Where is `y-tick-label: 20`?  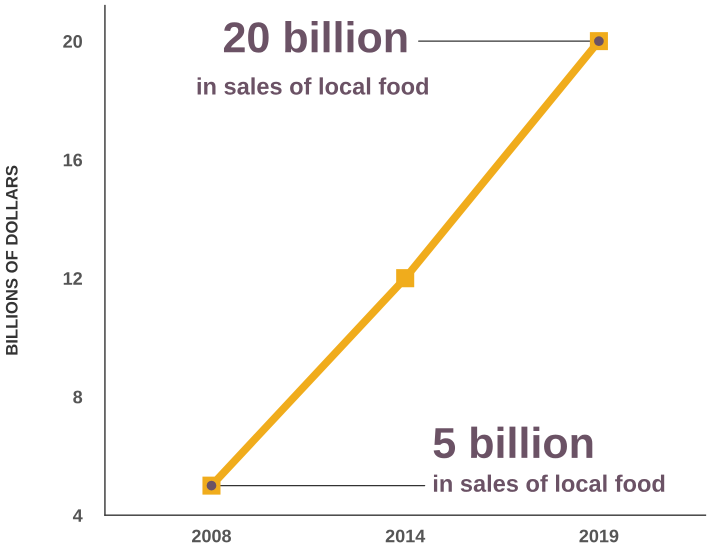
y-tick-label: 20 is located at coordinates (72, 41).